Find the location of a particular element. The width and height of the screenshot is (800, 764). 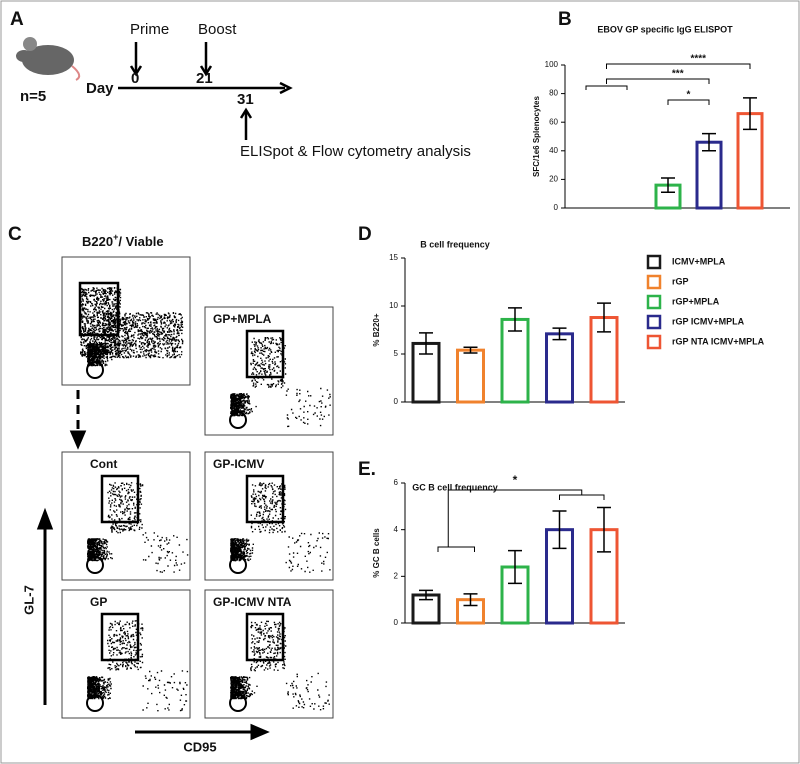

panel-label: A is located at coordinates (17, 19).